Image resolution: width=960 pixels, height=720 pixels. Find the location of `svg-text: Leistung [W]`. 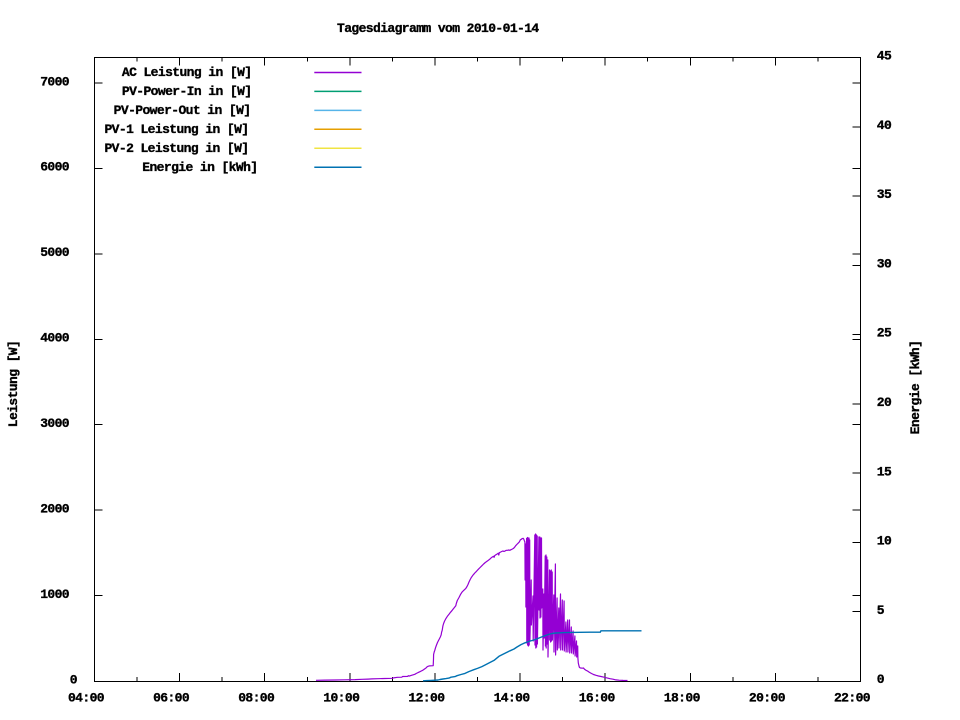

svg-text: Leistung [W] is located at coordinates (13, 384).